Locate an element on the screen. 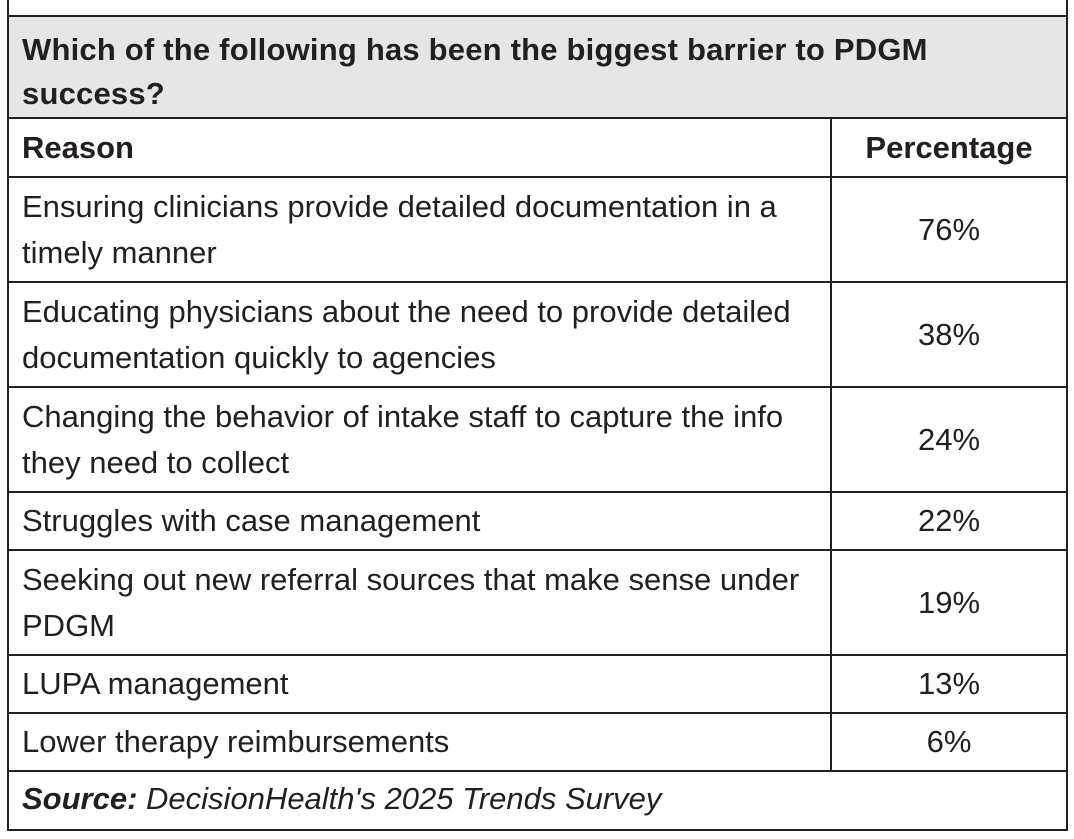 The width and height of the screenshot is (1074, 839). percentage-cell: 24% is located at coordinates (948, 440).